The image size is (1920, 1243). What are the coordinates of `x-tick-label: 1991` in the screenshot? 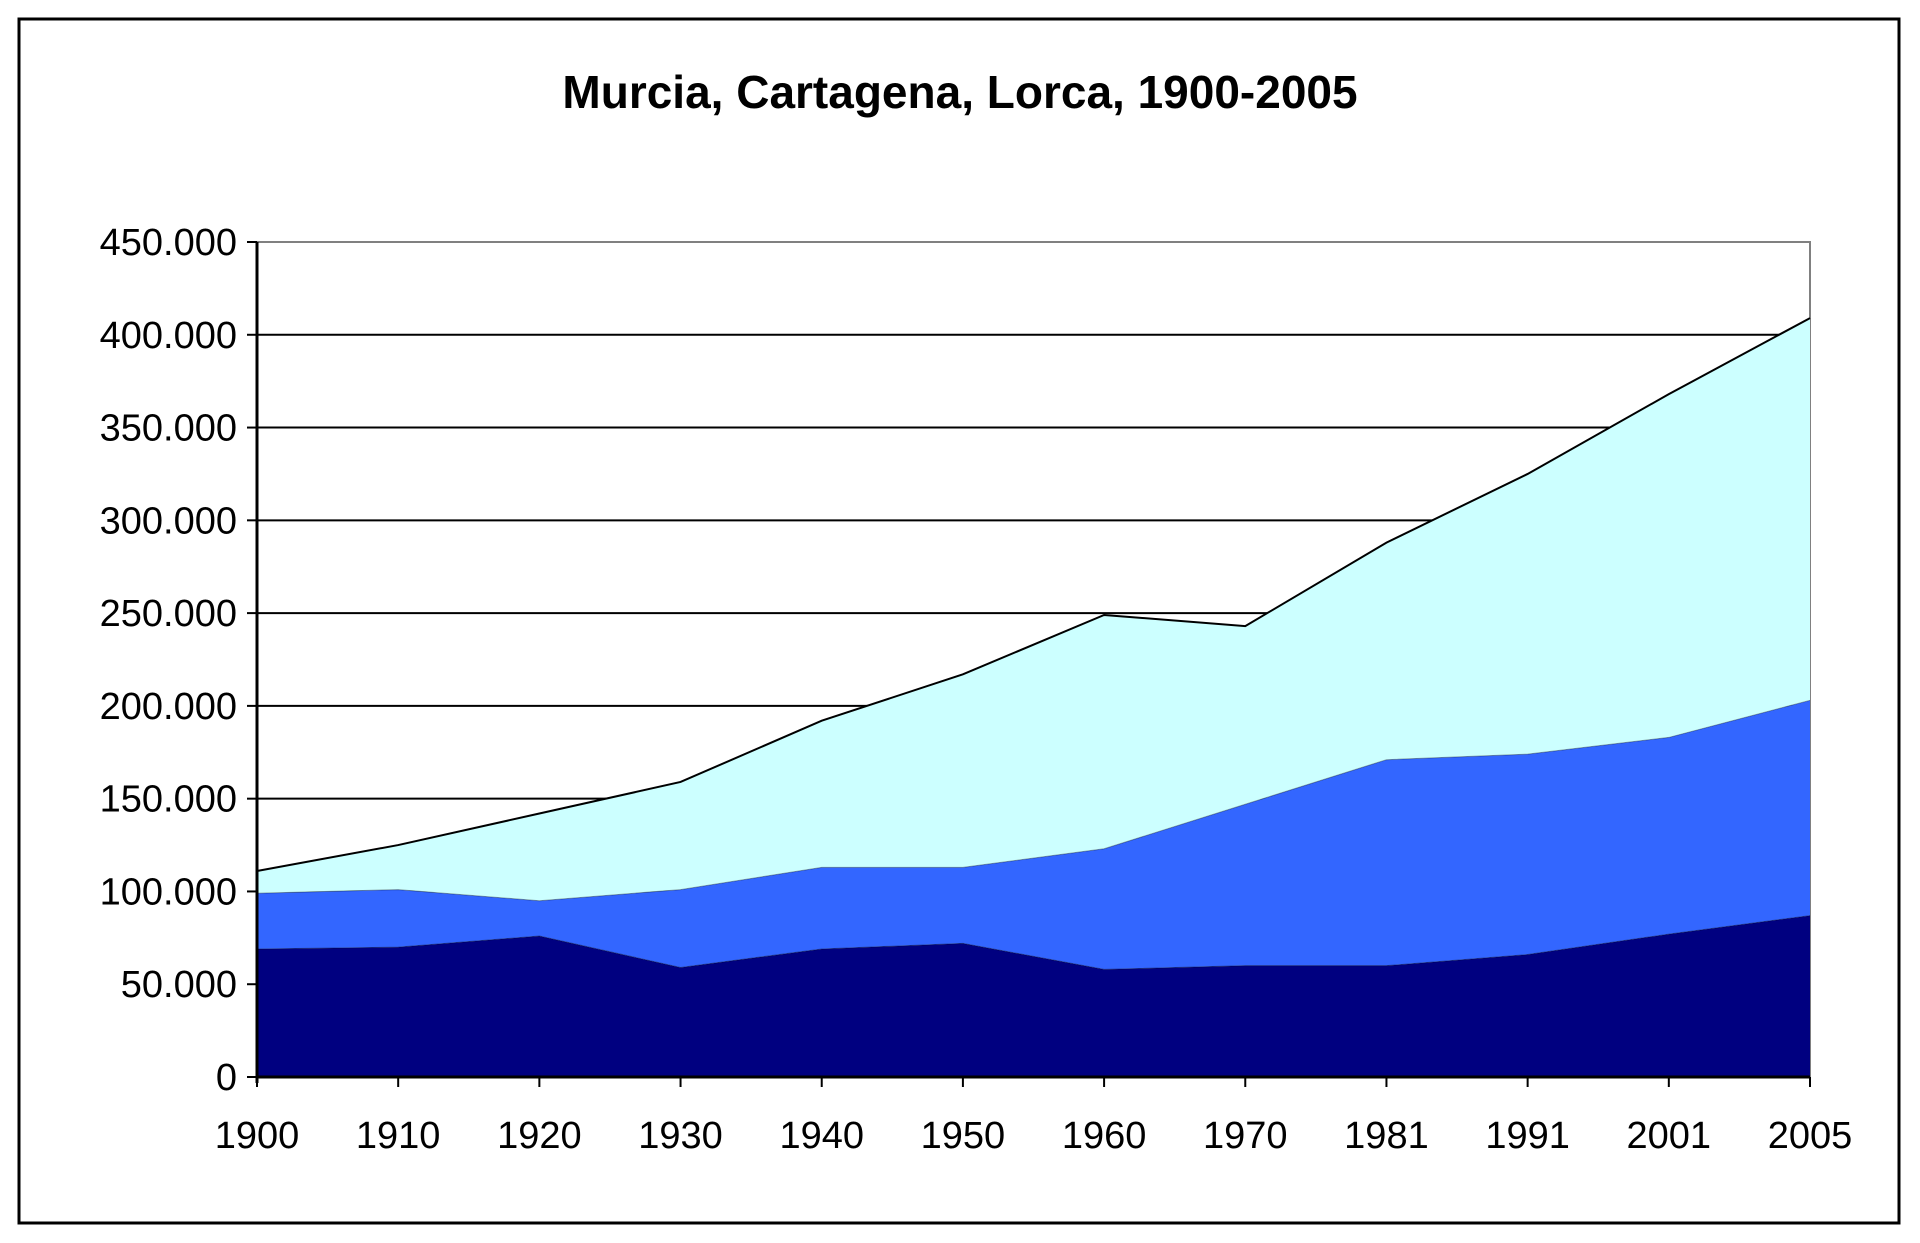 It's located at (1527, 1136).